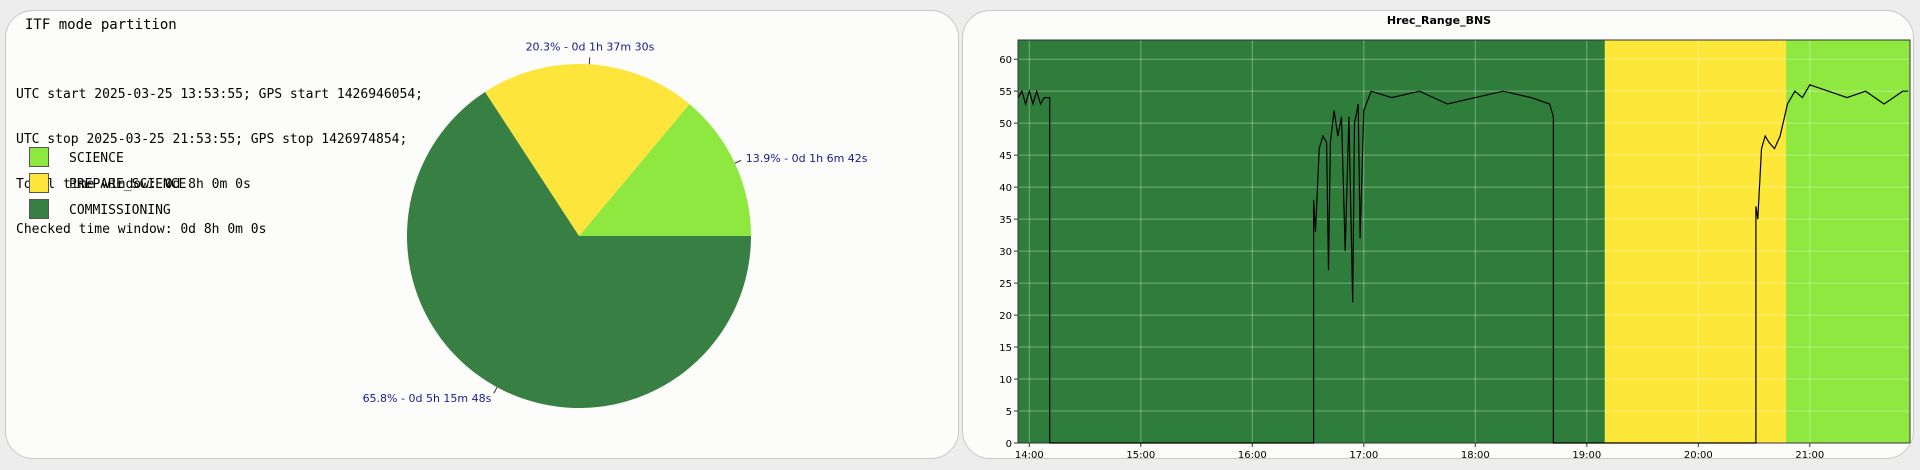  Describe the element at coordinates (128, 184) in the screenshot. I see `legend-label: PREPARE_SCIENCE` at that location.